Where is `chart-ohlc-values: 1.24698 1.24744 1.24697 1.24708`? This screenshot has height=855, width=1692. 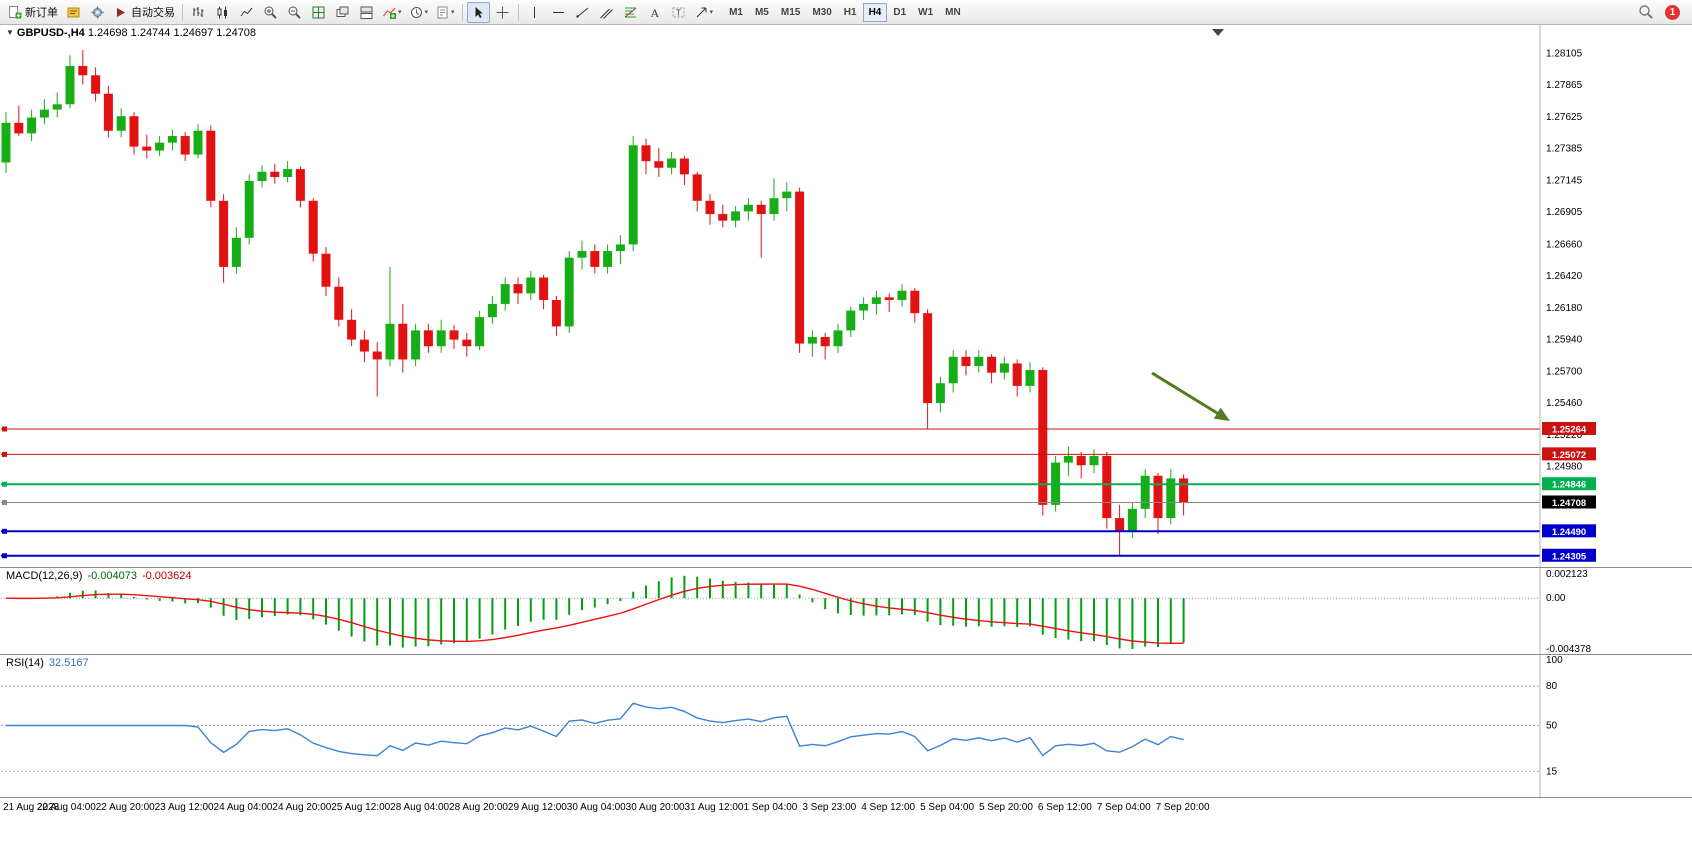
chart-ohlc-values: 1.24698 1.24744 1.24697 1.24708 is located at coordinates (172, 33).